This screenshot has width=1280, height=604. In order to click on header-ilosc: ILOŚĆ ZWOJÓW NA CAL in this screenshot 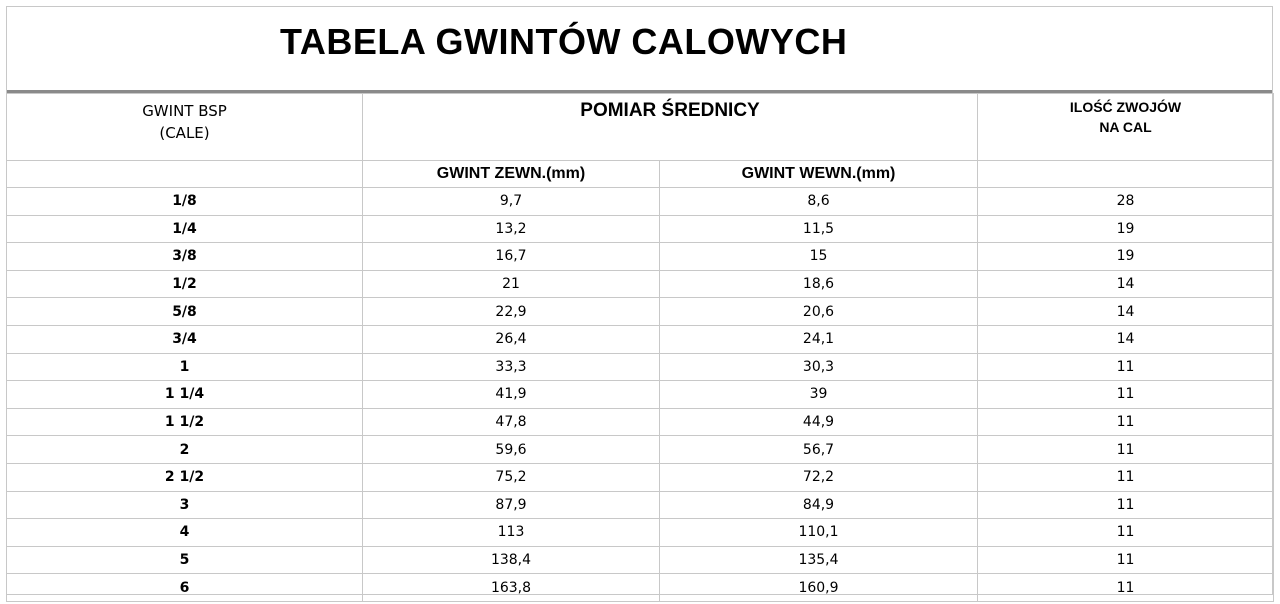, I will do `click(1125, 127)`.